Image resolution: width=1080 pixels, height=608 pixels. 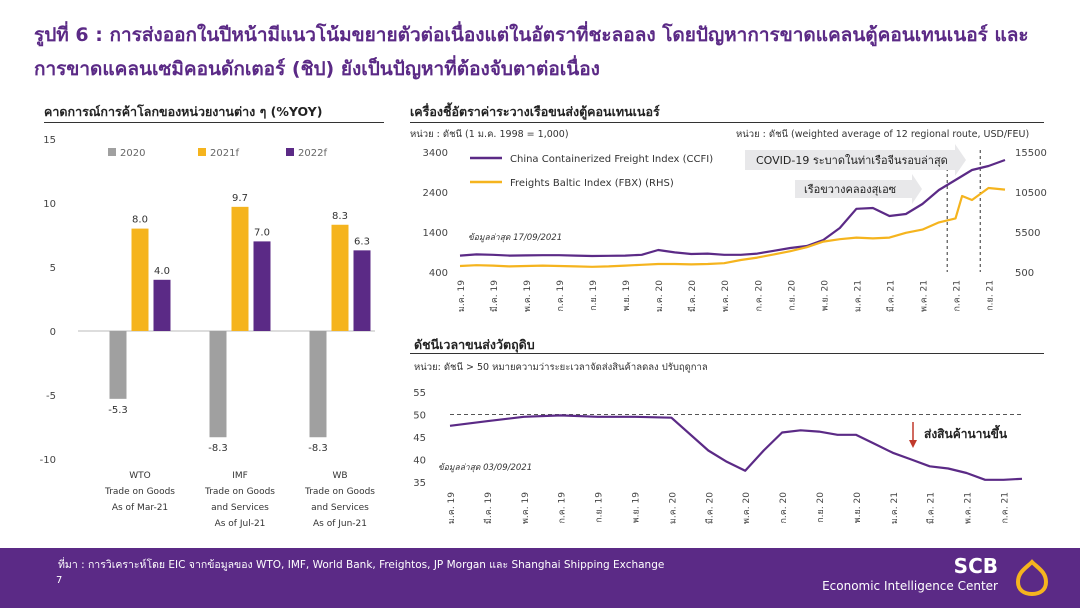 I want to click on delivery-x-tick: มี.ค. 21, so click(x=931, y=508).